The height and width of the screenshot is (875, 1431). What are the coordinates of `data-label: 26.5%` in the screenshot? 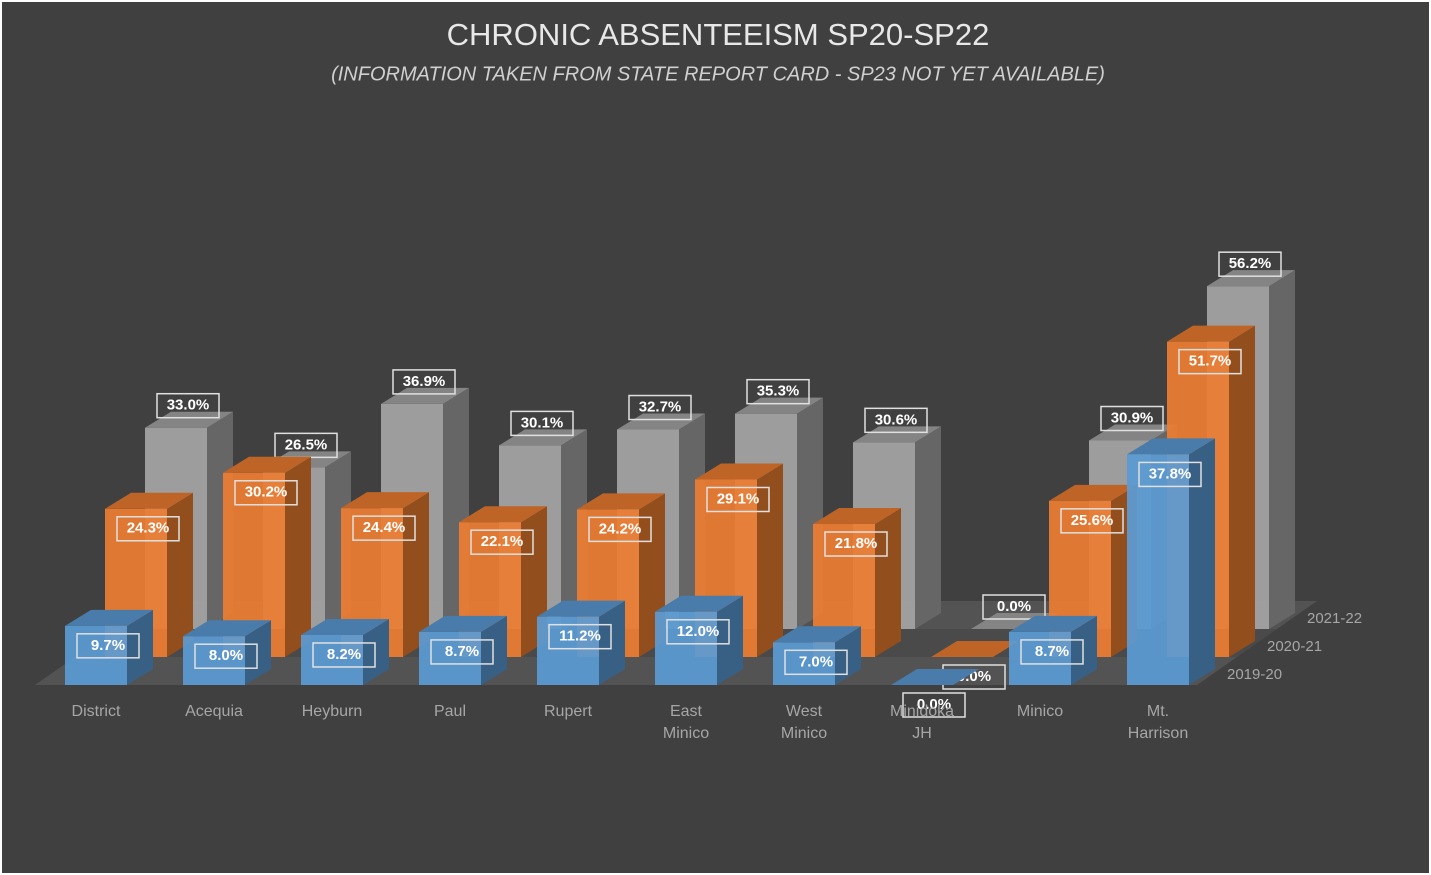 It's located at (306, 444).